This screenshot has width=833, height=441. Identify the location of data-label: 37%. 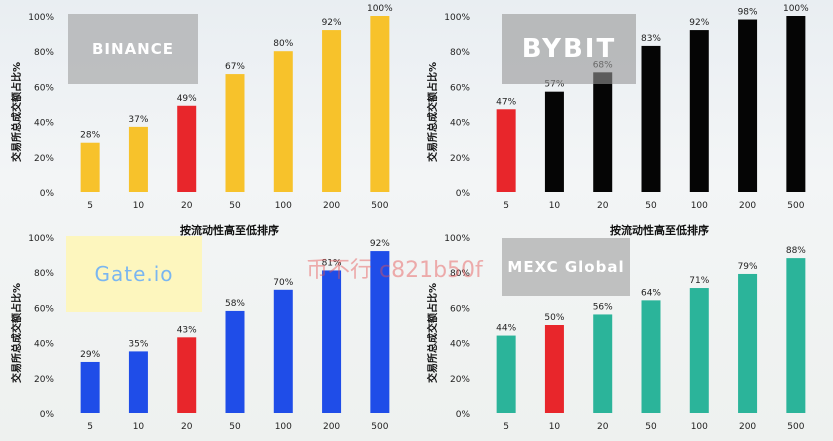
(138, 120).